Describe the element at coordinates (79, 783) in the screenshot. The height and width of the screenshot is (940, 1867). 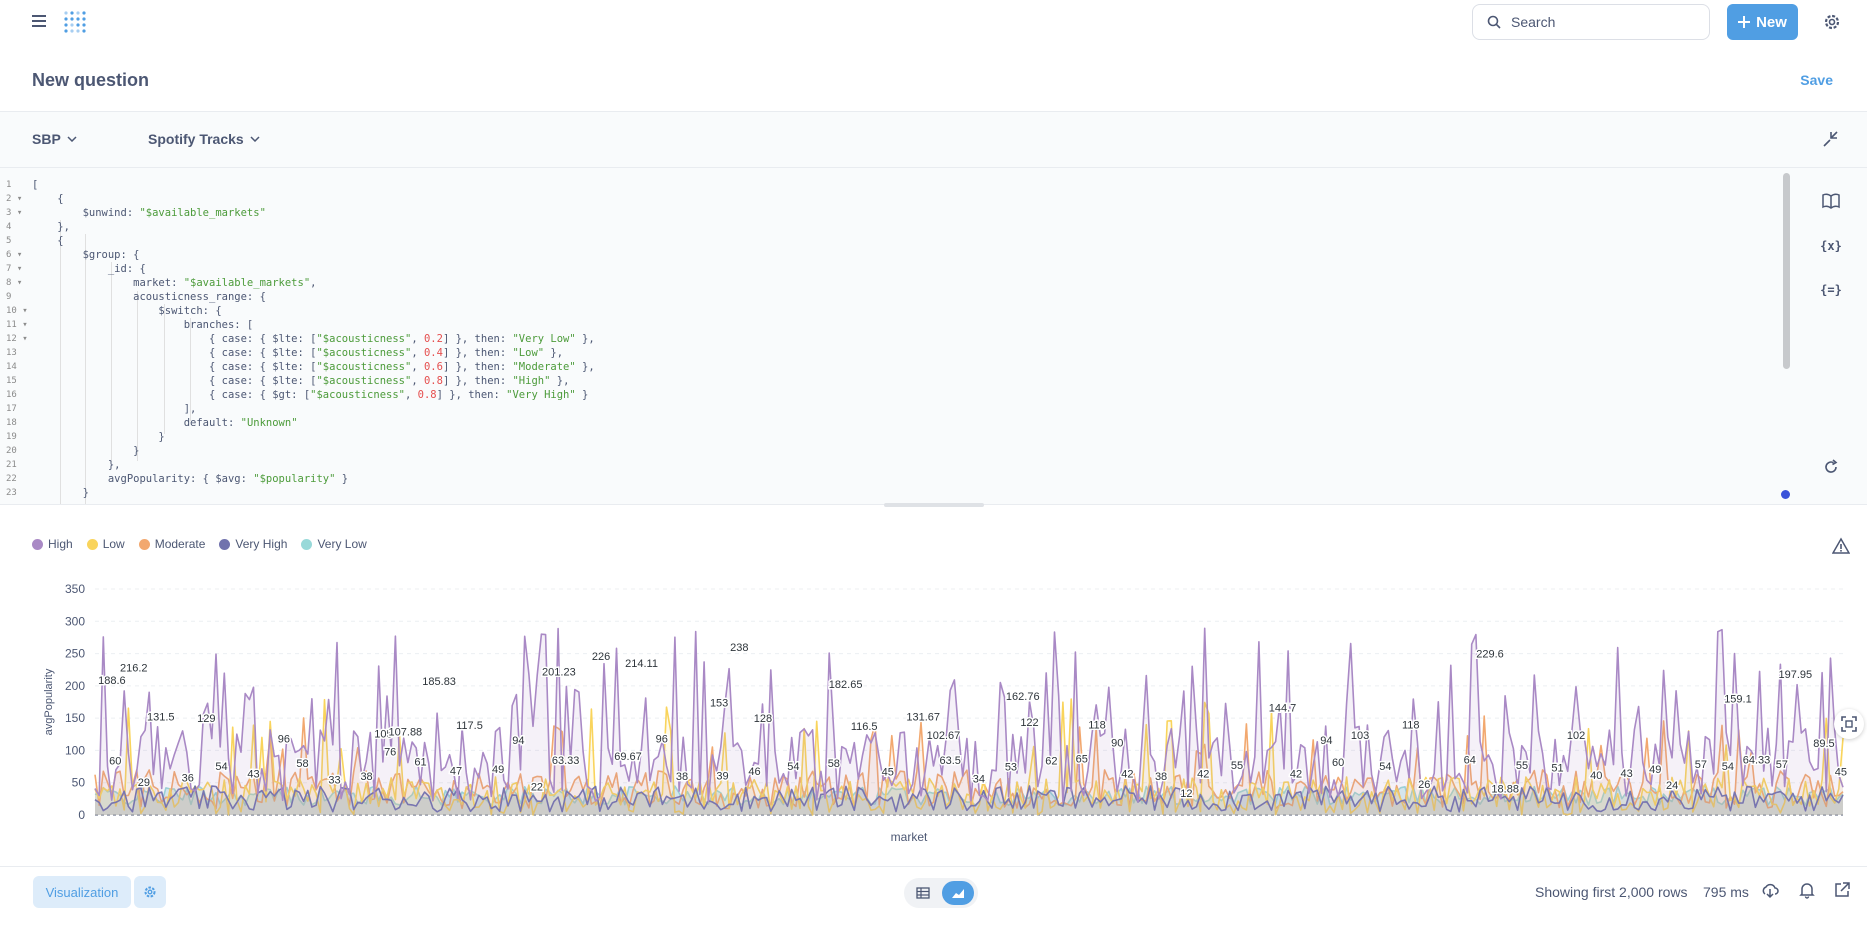
I see `y-tick-label: 50` at that location.